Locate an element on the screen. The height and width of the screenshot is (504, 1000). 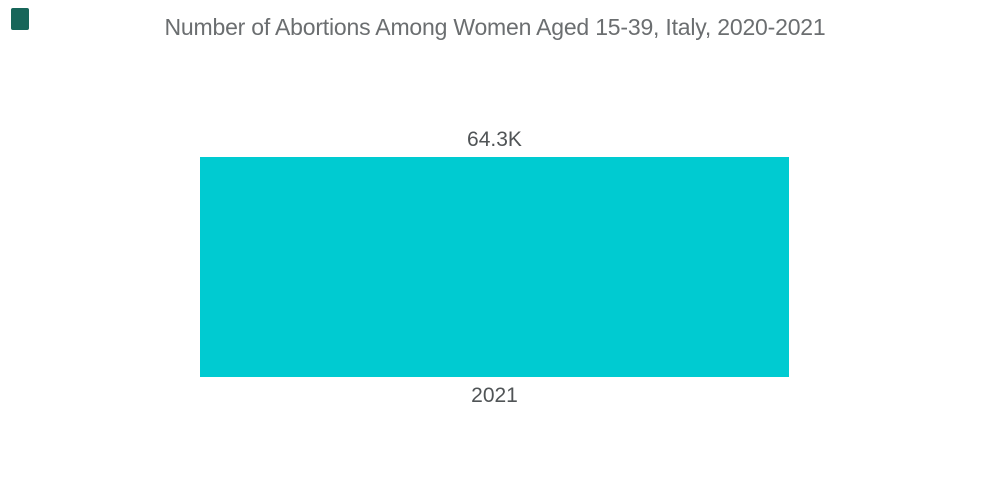
brand-logo-icon is located at coordinates (20, 19).